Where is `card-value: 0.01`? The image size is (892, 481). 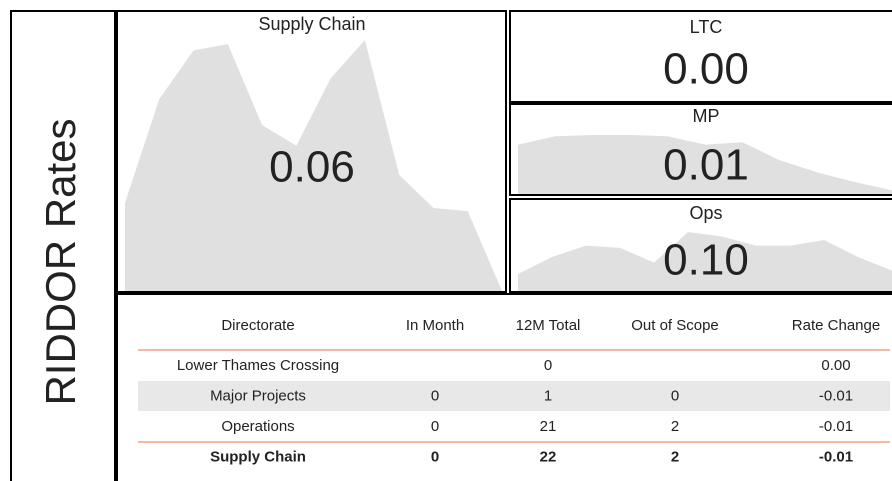
card-value: 0.01 is located at coordinates (706, 165).